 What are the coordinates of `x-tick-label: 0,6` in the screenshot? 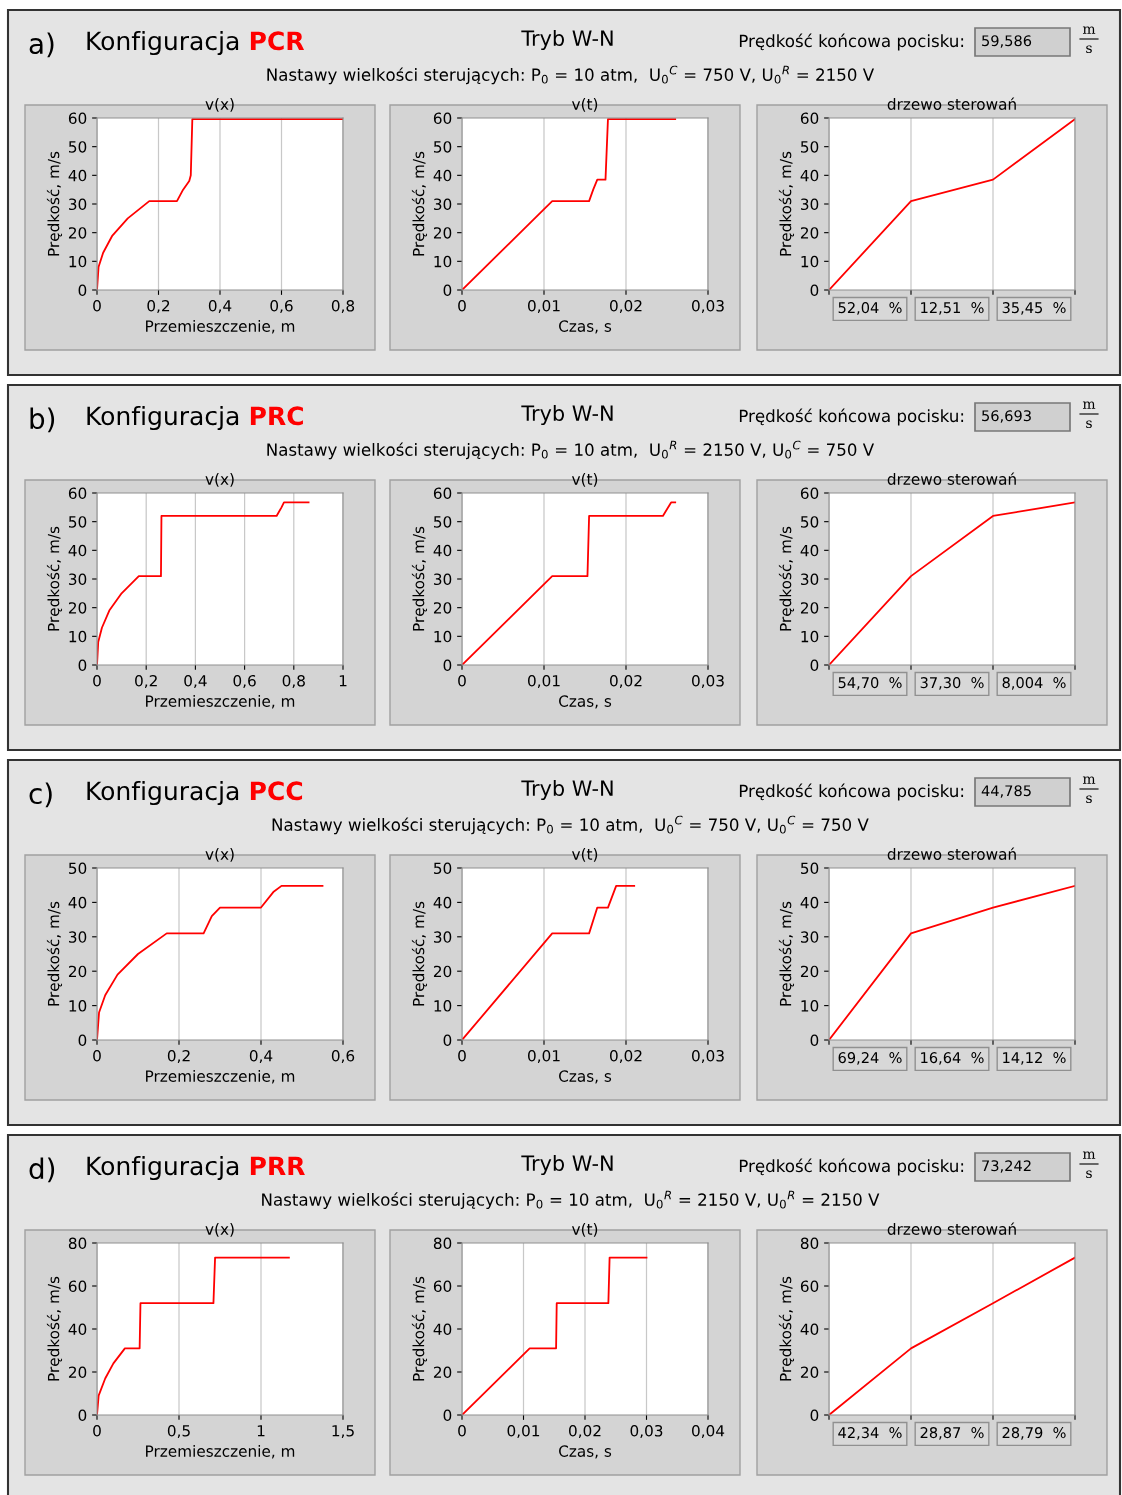 It's located at (281, 306).